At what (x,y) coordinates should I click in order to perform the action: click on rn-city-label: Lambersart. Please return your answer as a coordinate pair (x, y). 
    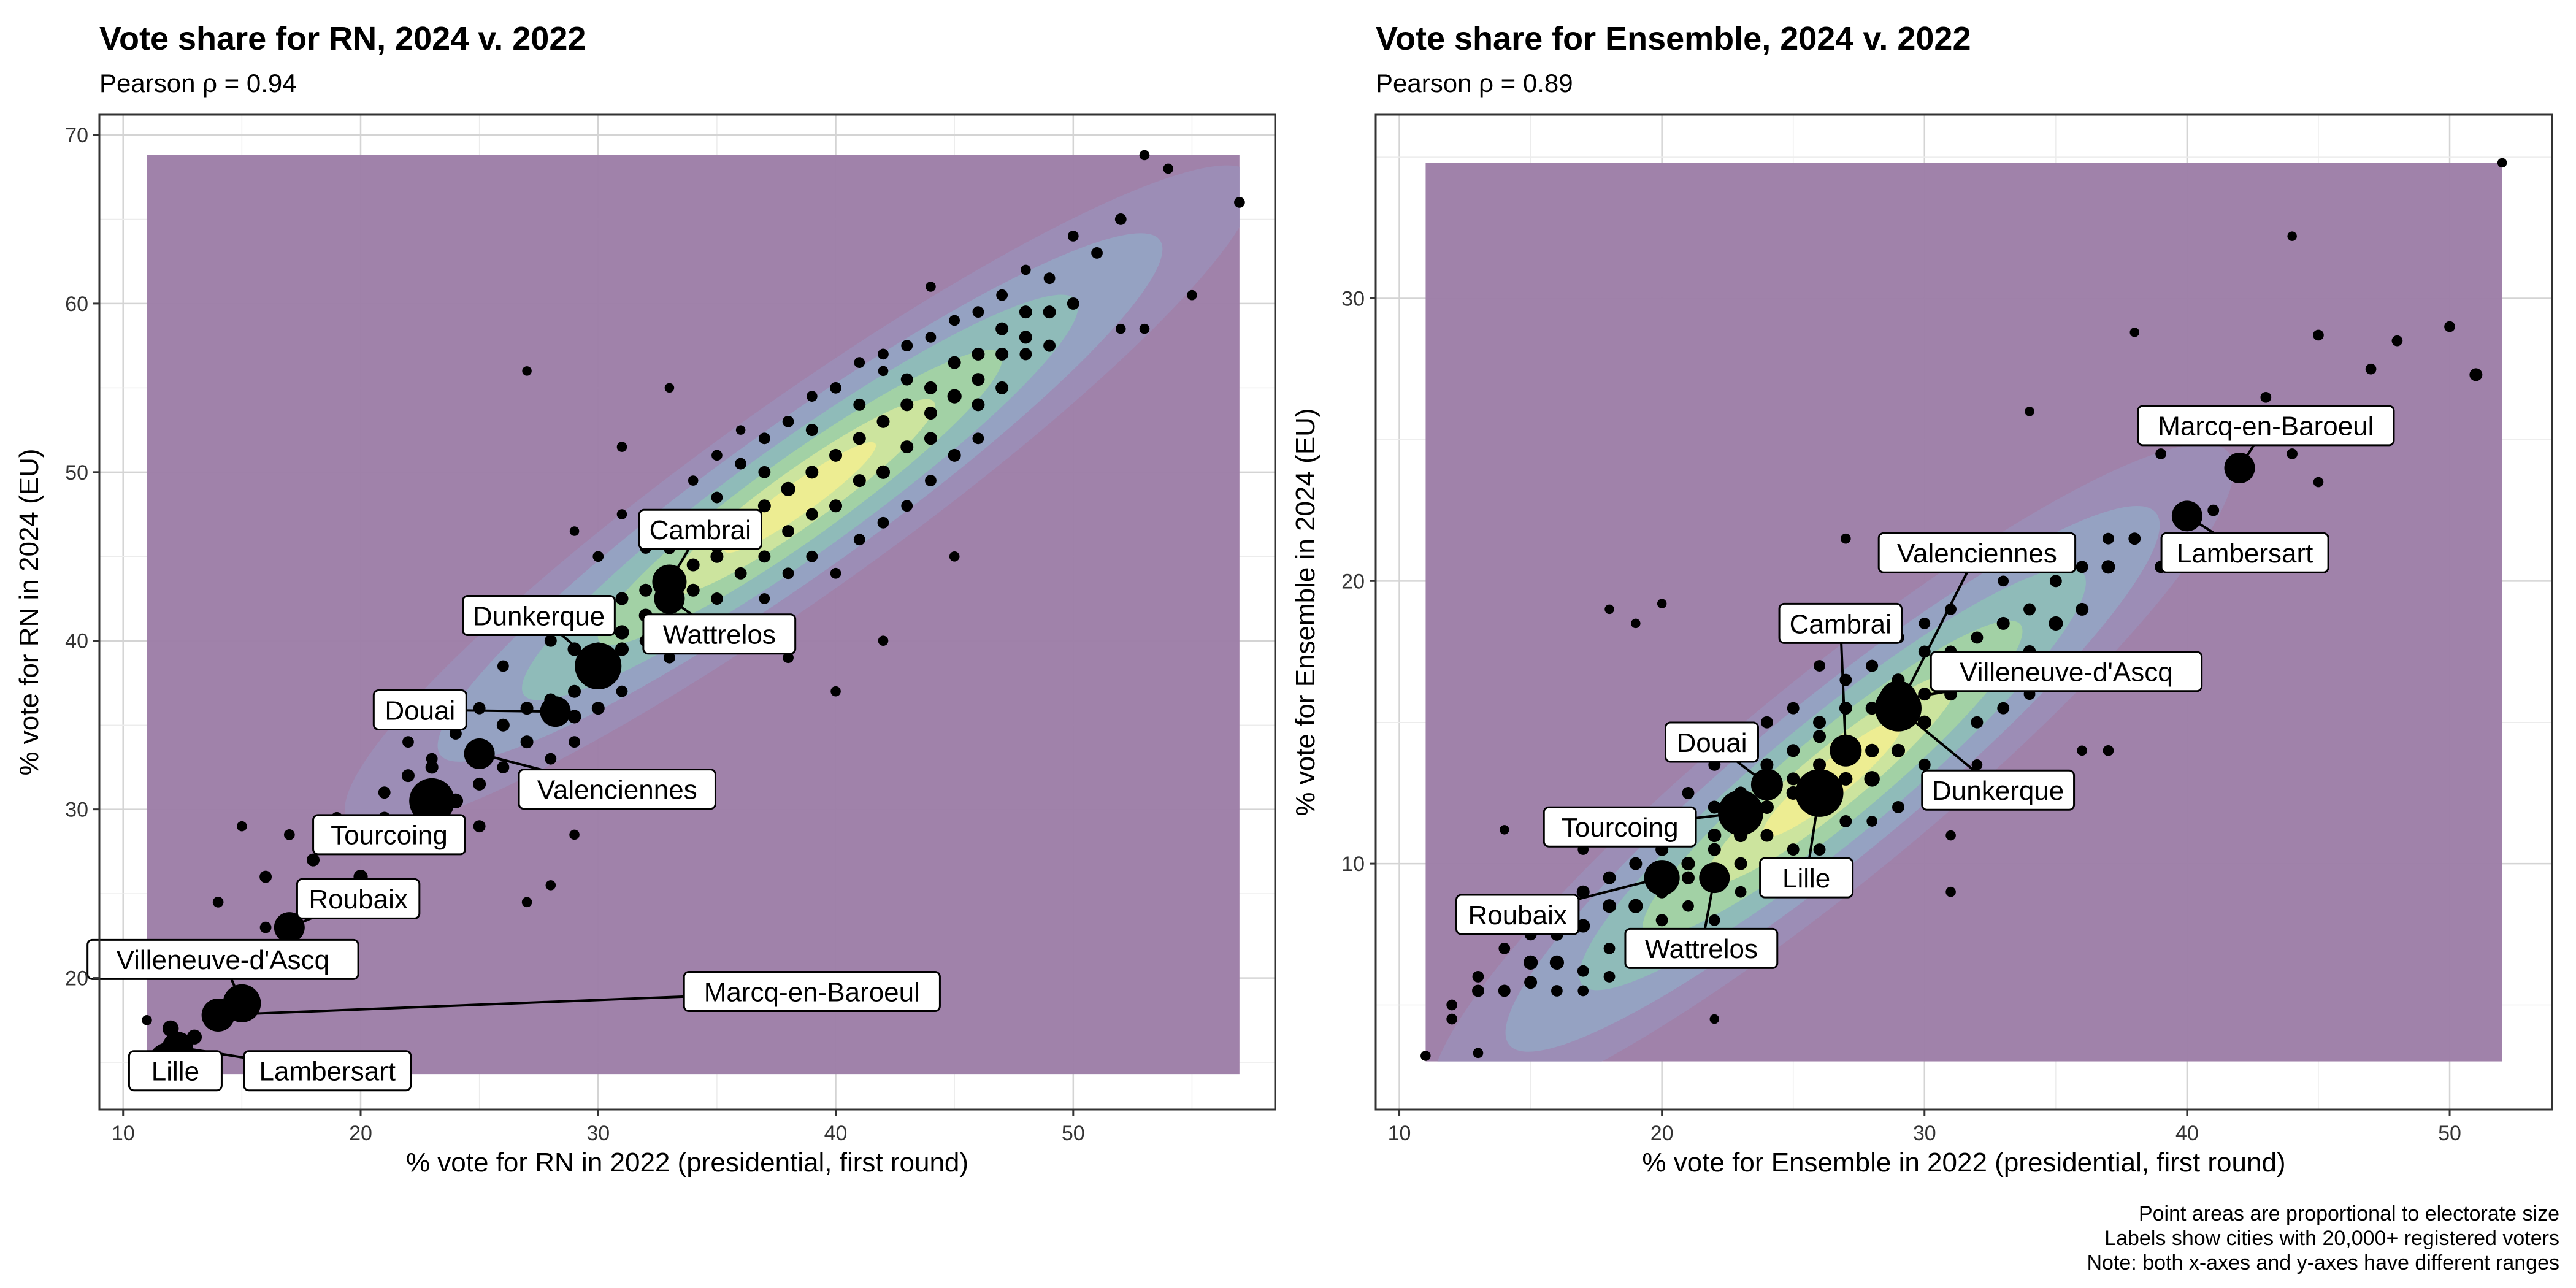
    Looking at the image, I should click on (327, 1072).